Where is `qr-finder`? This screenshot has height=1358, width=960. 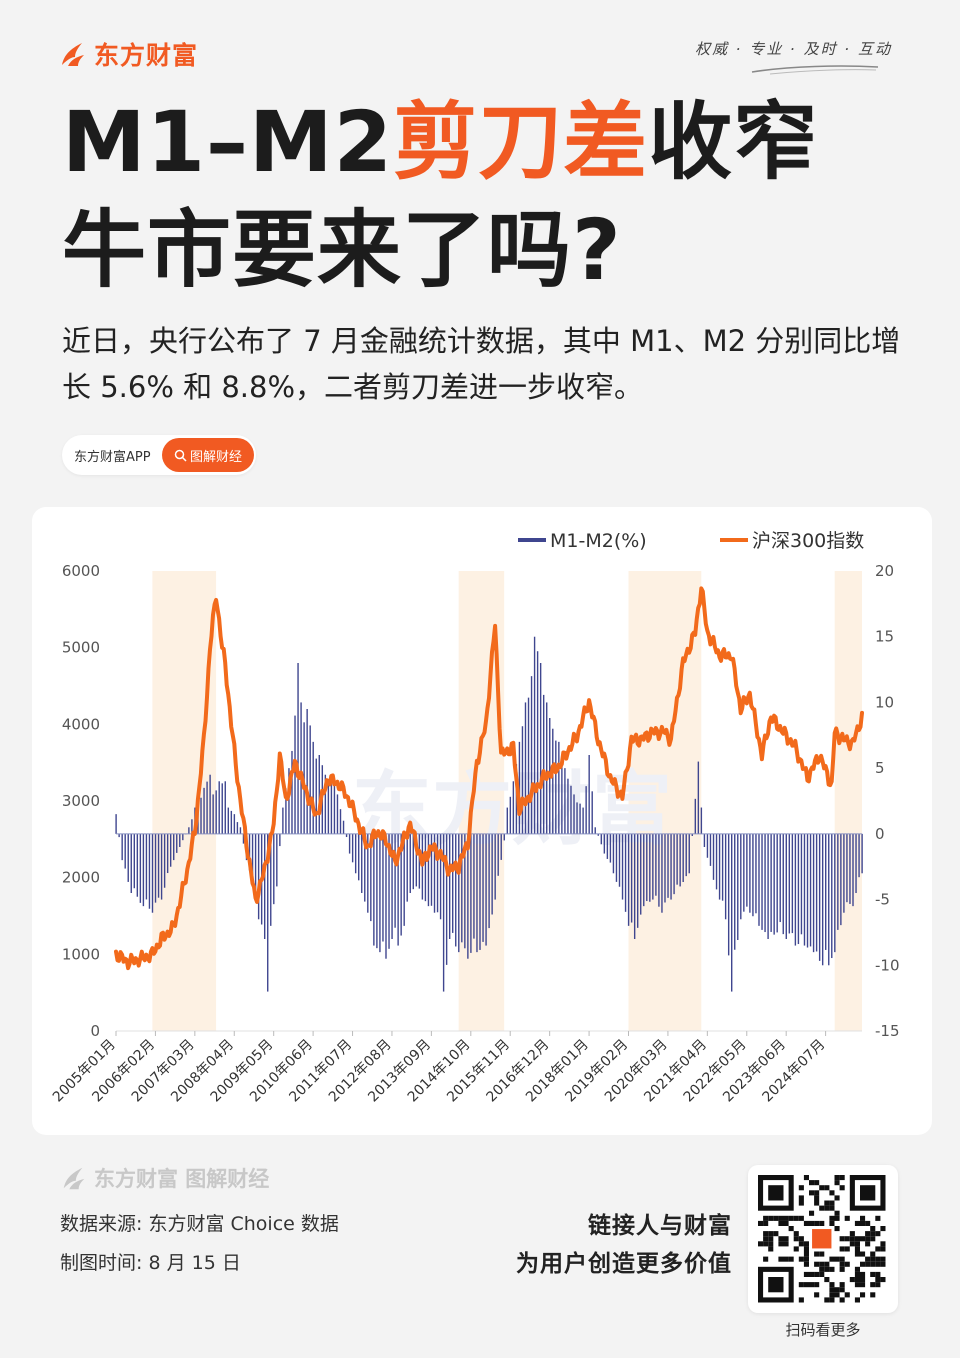
qr-finder is located at coordinates (776, 1285).